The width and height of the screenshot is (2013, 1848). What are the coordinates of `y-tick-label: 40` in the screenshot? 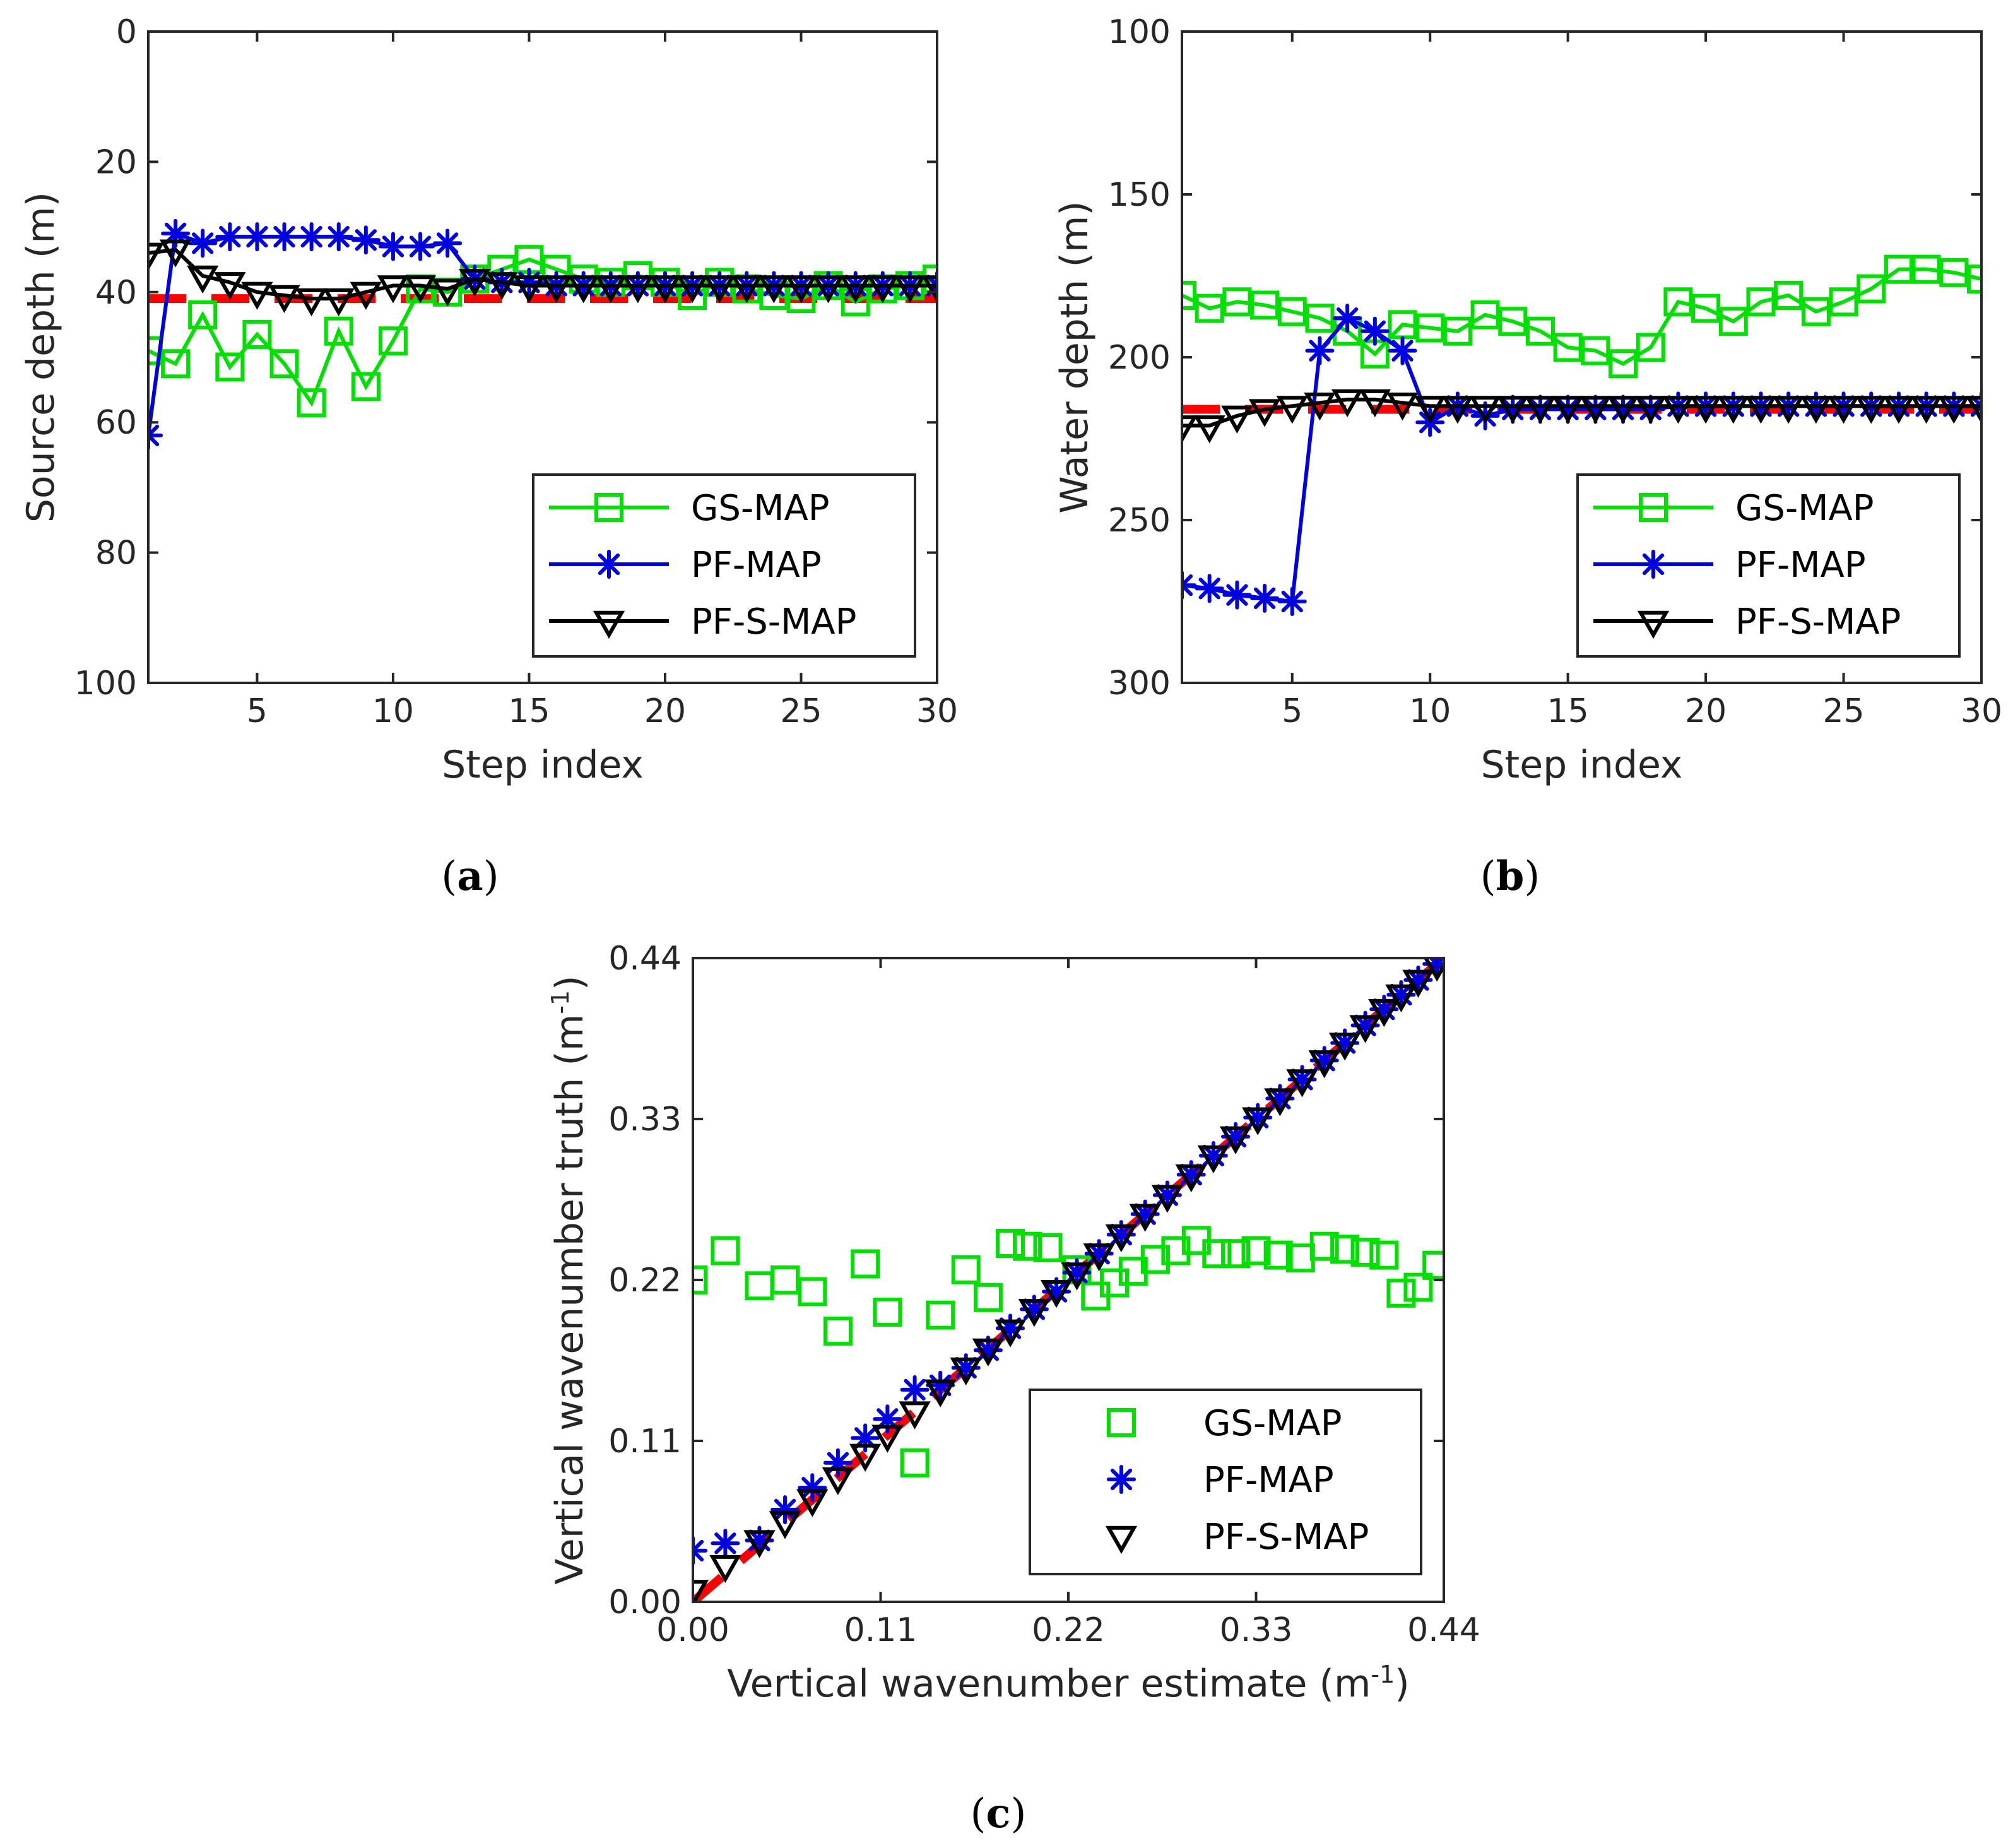 It's located at (116, 293).